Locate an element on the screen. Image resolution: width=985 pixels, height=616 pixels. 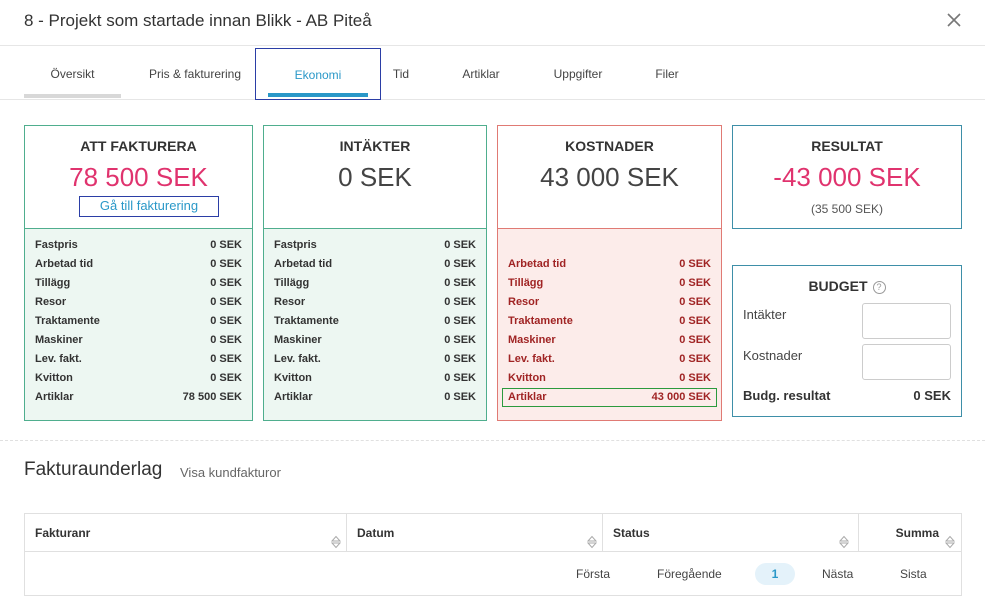
pager-first-button: Första is located at coordinates (593, 574).